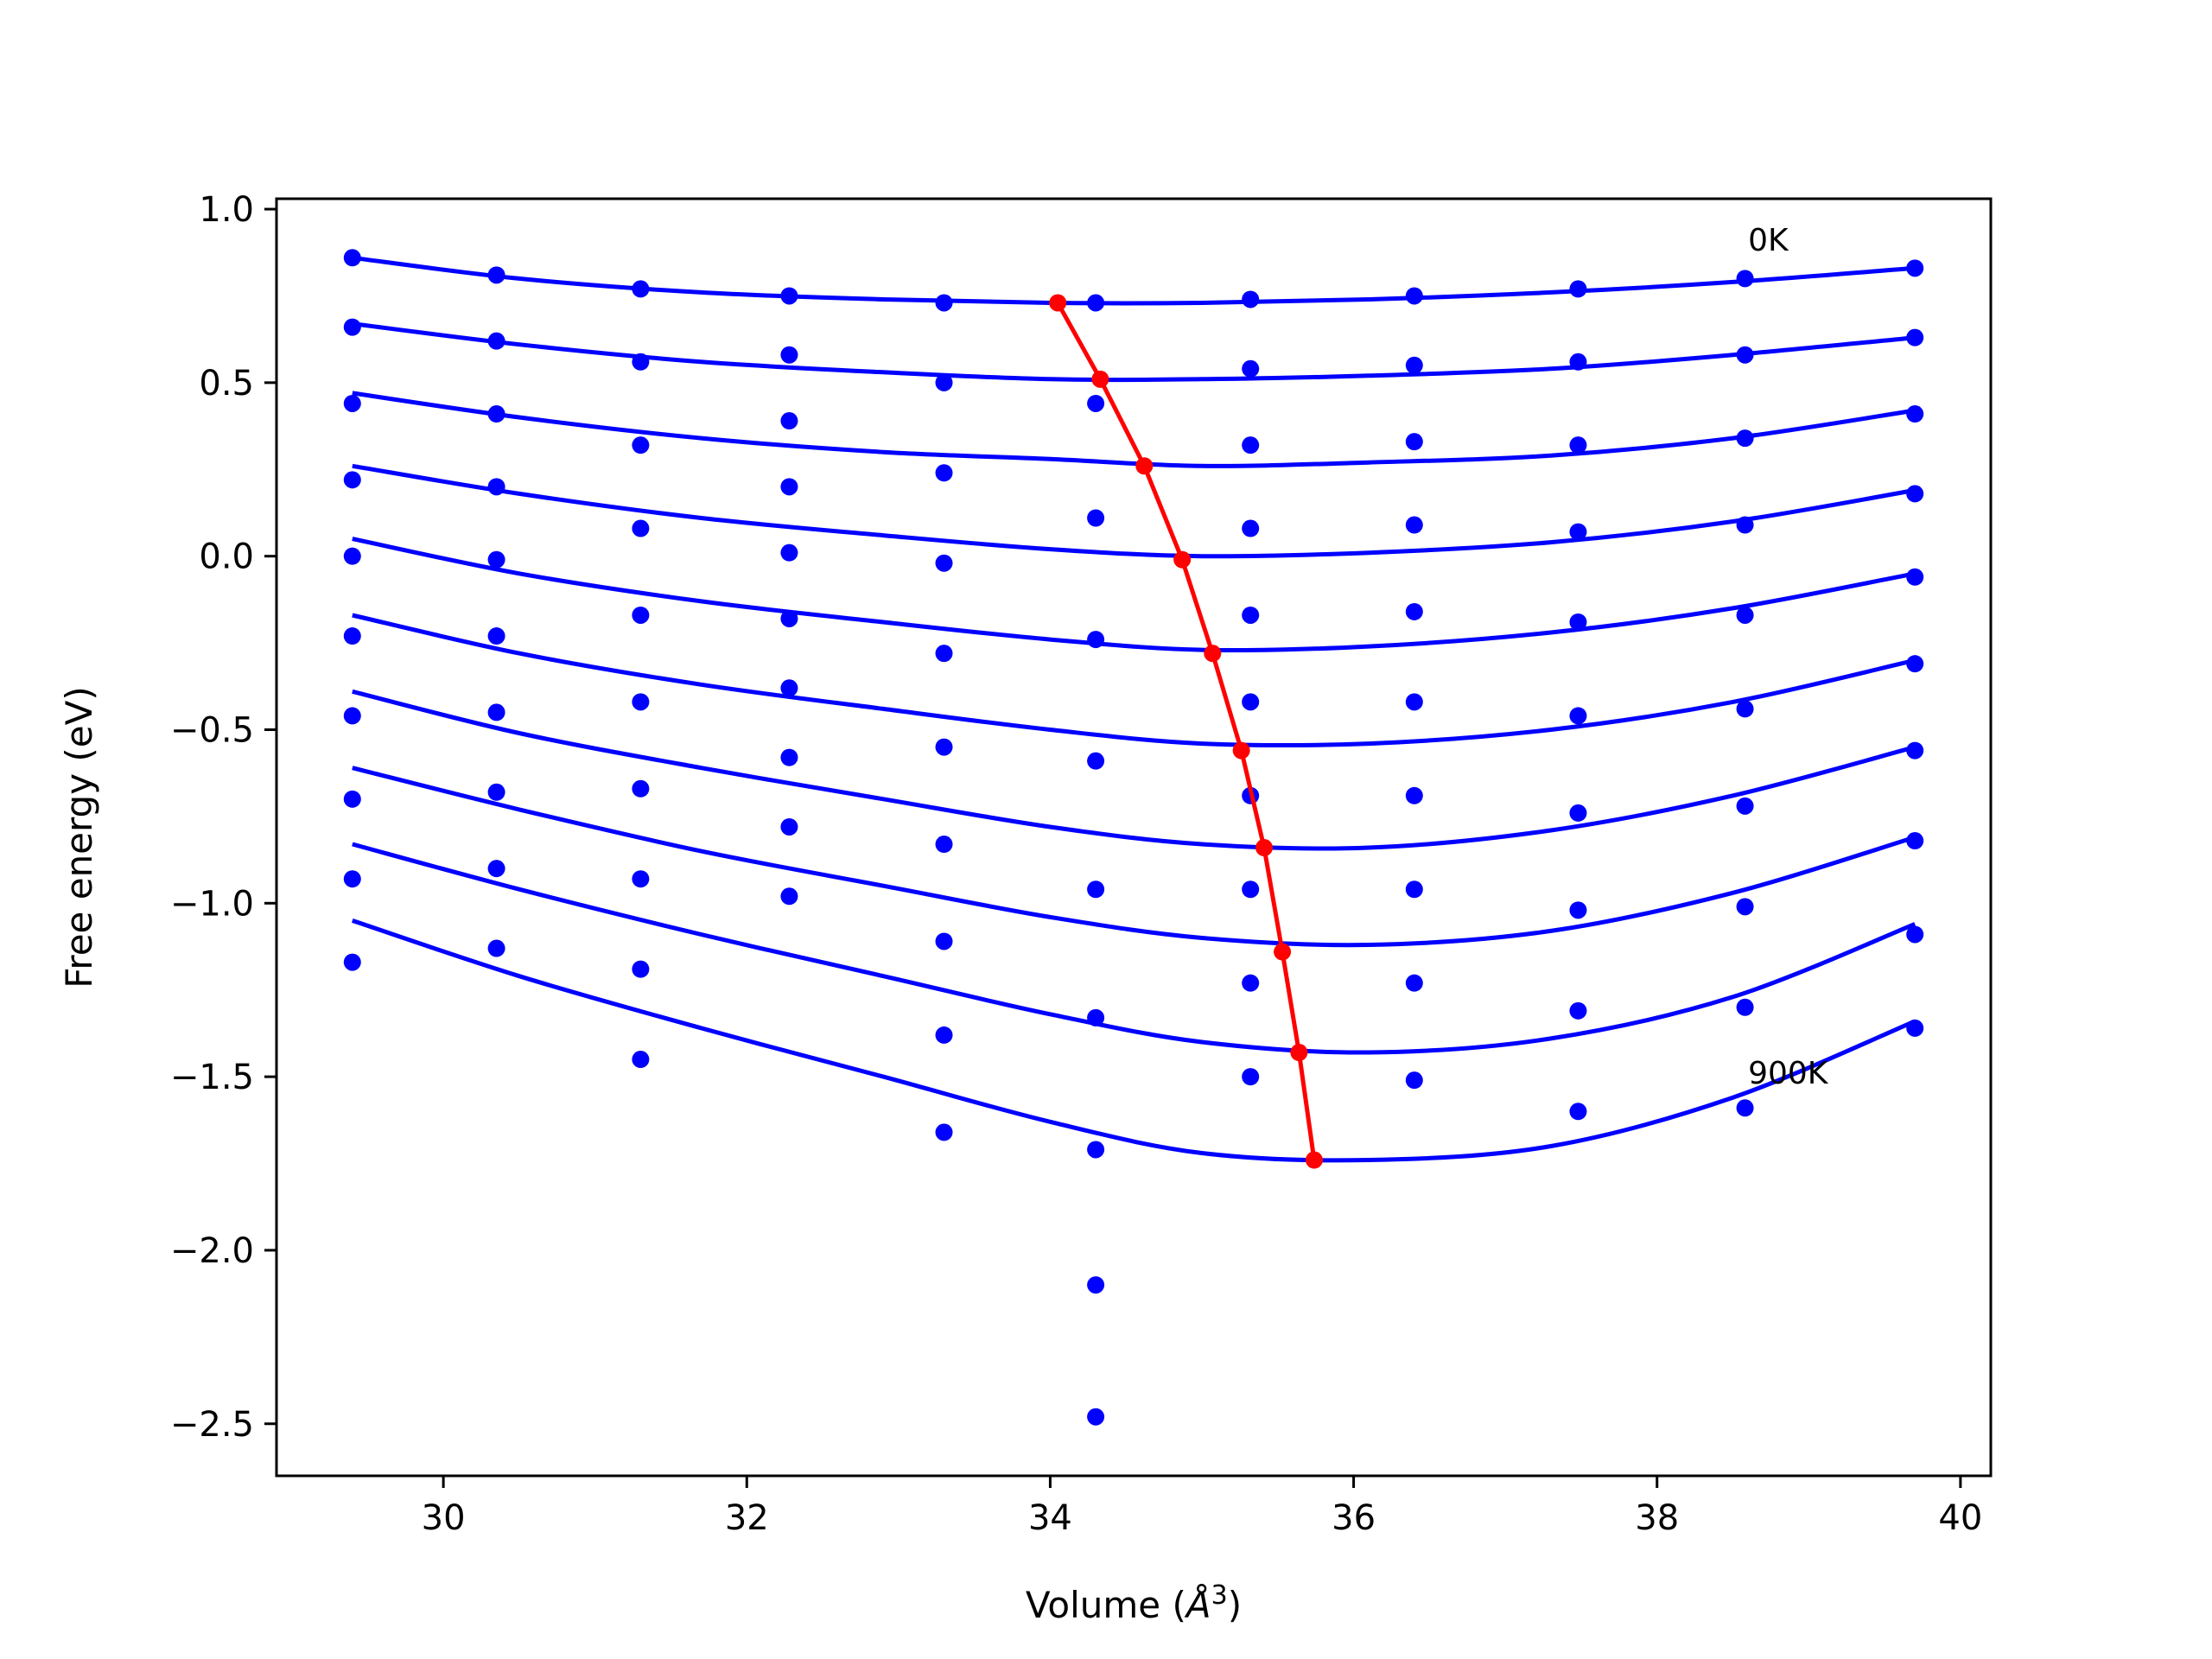 The width and height of the screenshot is (2212, 1659). What do you see at coordinates (226, 210) in the screenshot?
I see `y-tick-label: 1.0` at bounding box center [226, 210].